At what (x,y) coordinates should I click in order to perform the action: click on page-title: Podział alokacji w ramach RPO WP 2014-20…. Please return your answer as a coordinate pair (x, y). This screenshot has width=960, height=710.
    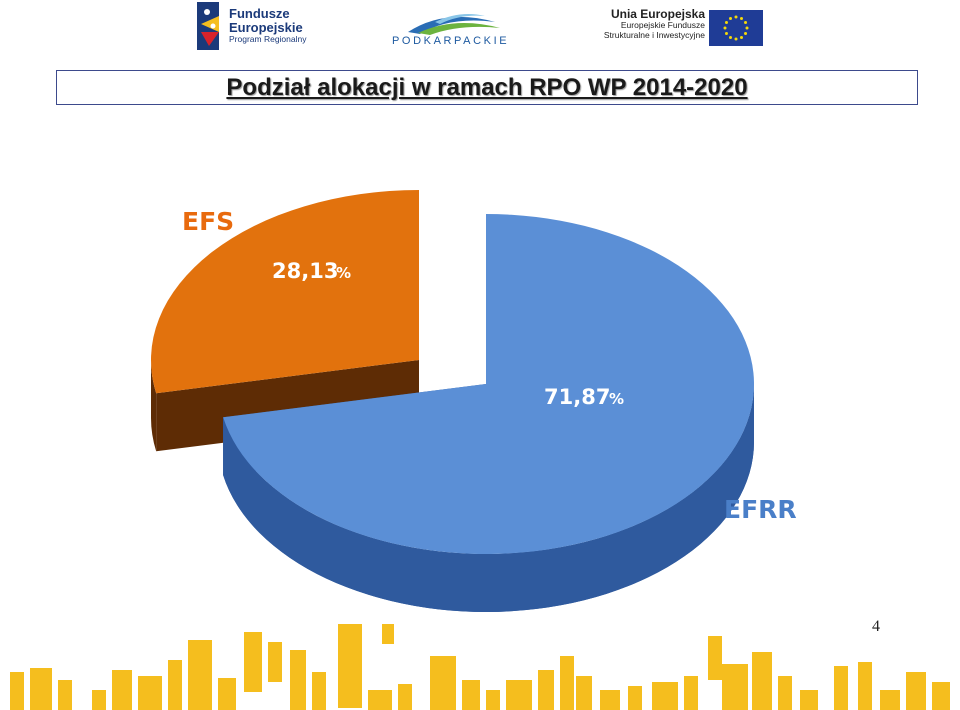
    Looking at the image, I should click on (487, 87).